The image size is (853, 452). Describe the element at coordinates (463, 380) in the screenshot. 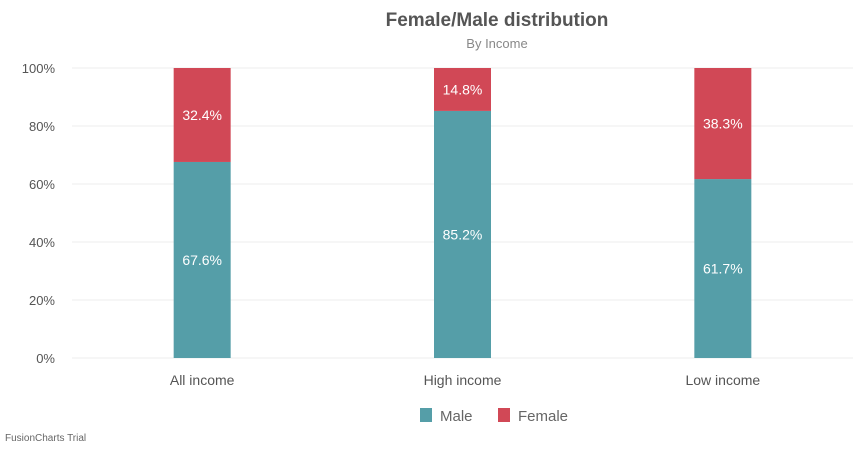

I see `x-tick-label: High income` at that location.